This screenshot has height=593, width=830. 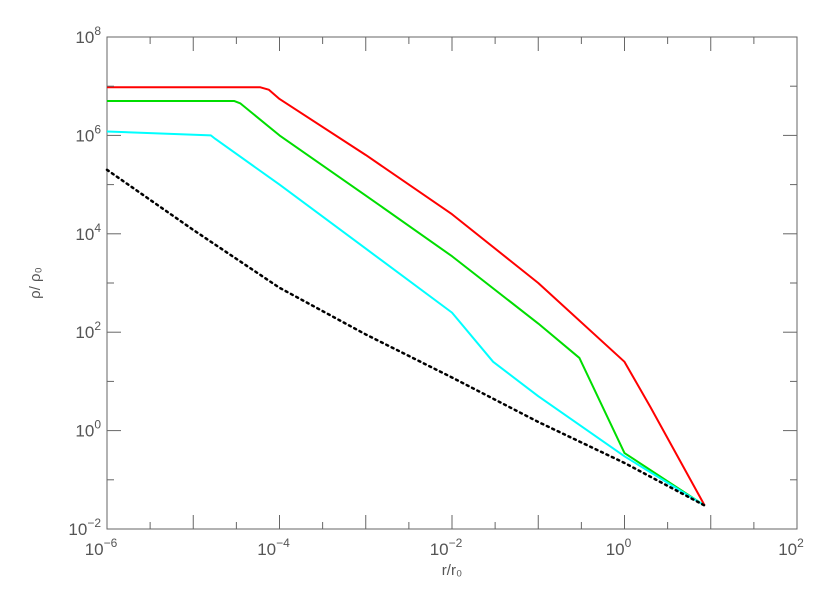 I want to click on y-tick-label: 10⁻², so click(x=84, y=527).